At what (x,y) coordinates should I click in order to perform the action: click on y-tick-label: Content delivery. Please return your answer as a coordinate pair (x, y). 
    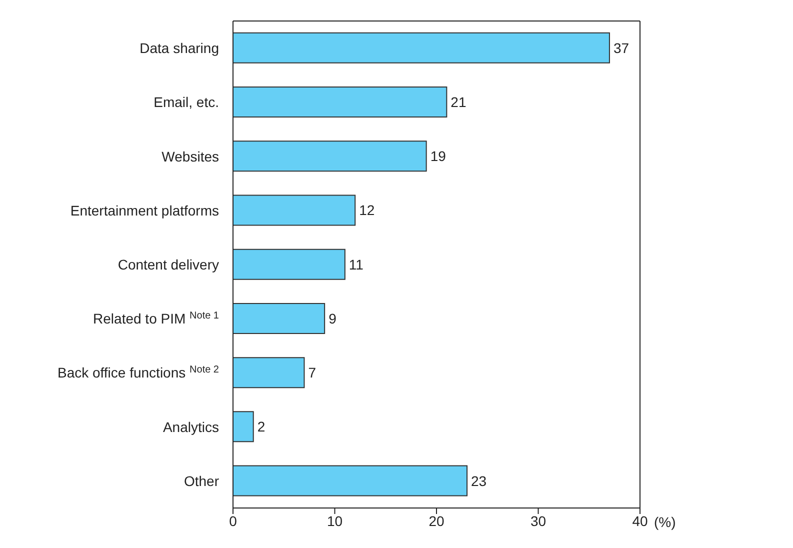
    Looking at the image, I should click on (168, 264).